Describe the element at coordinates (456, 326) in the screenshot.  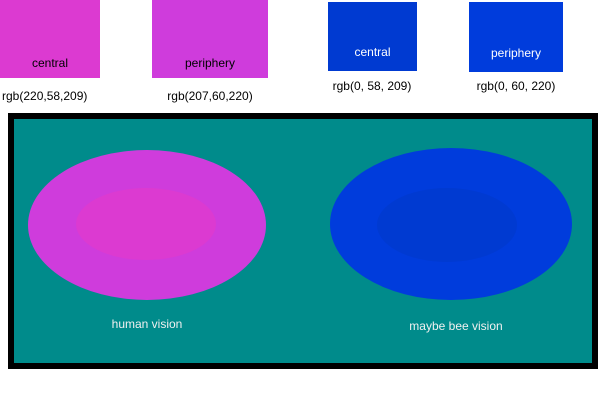
I see `bee-vision-label: maybe bee vision` at that location.